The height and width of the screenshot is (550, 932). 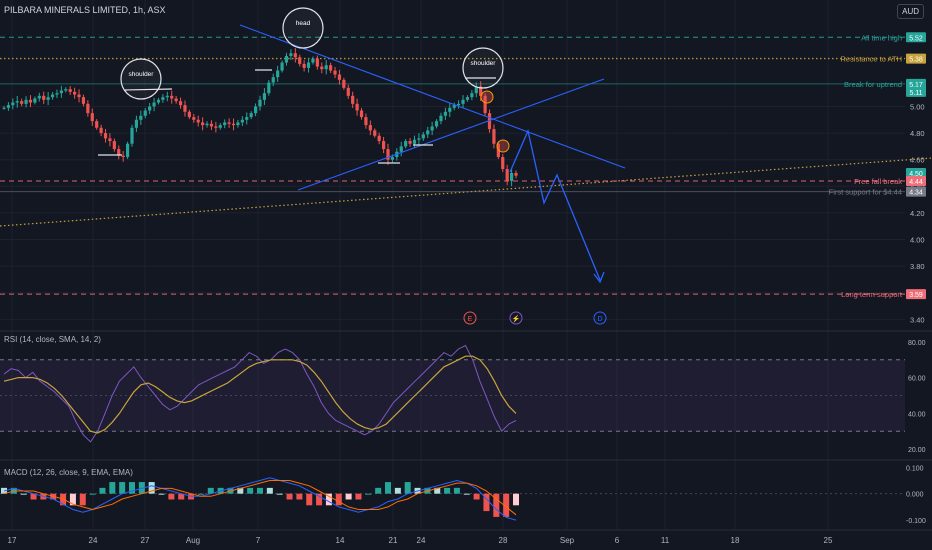 I want to click on price-axis-value: 5.11, so click(x=915, y=93).